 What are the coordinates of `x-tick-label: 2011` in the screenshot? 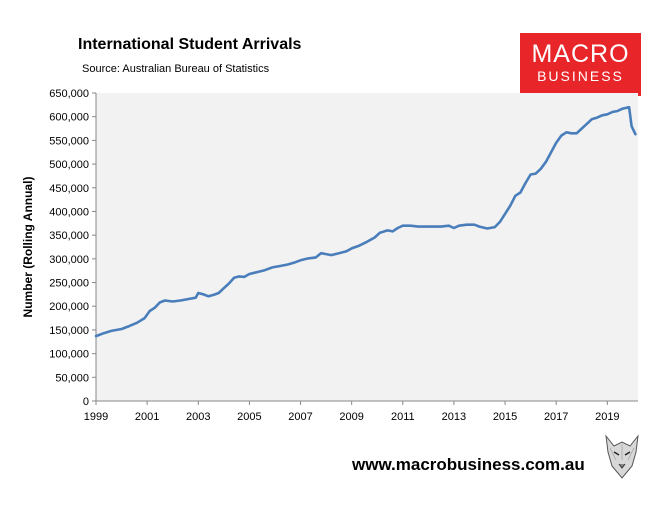 It's located at (403, 417).